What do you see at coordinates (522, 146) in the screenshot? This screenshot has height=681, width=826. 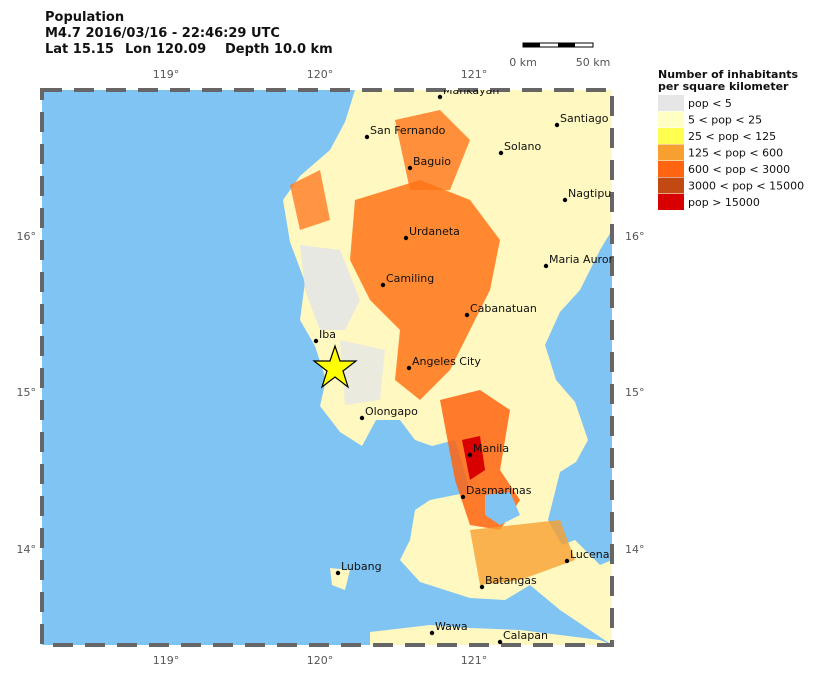 I see `city-label: Solano` at bounding box center [522, 146].